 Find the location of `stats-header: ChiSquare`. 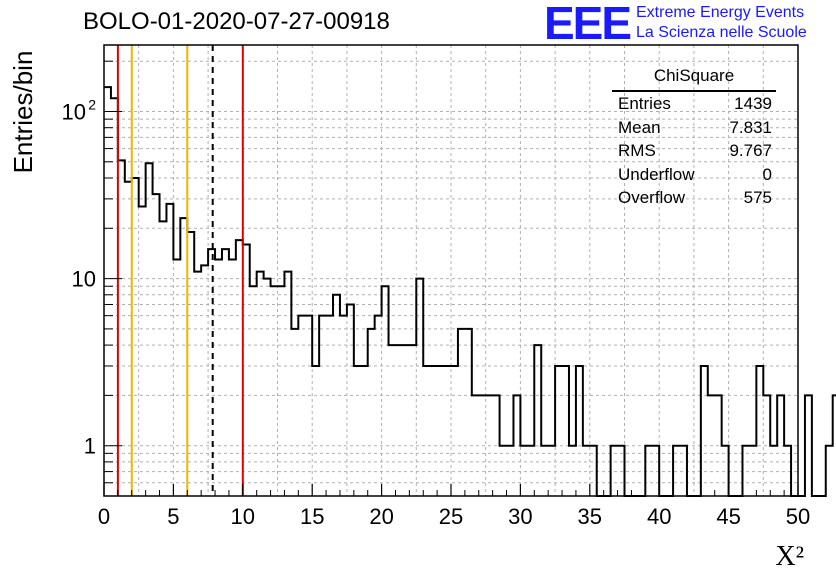

stats-header: ChiSquare is located at coordinates (694, 79).